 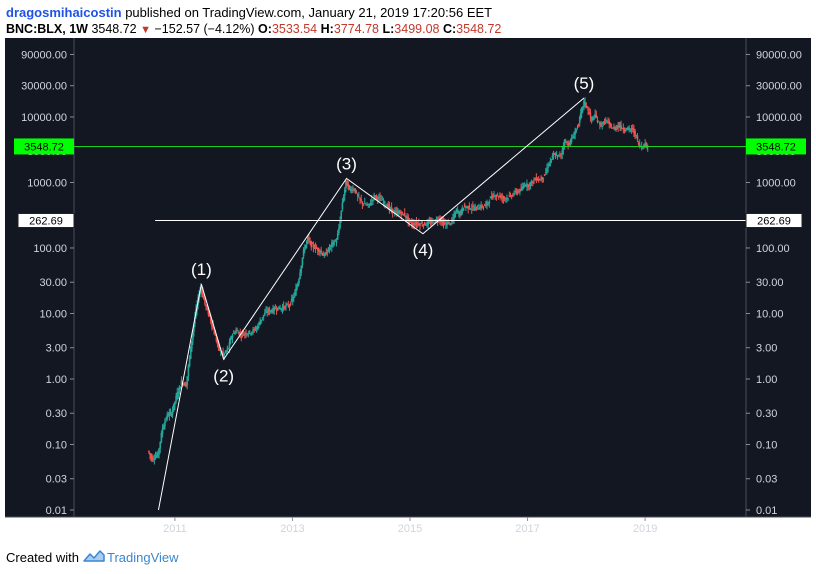 What do you see at coordinates (46, 221) in the screenshot?
I see `level-tag-left` at bounding box center [46, 221].